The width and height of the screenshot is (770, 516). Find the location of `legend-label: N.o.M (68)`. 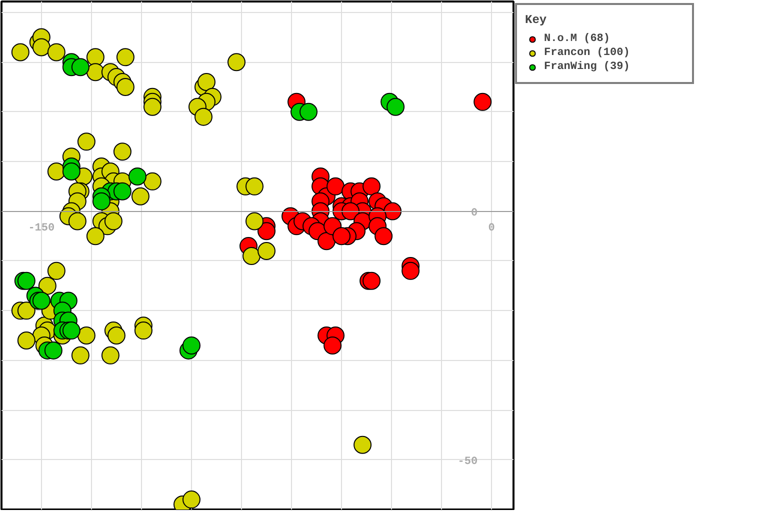

legend-label: N.o.M (68) is located at coordinates (578, 39).